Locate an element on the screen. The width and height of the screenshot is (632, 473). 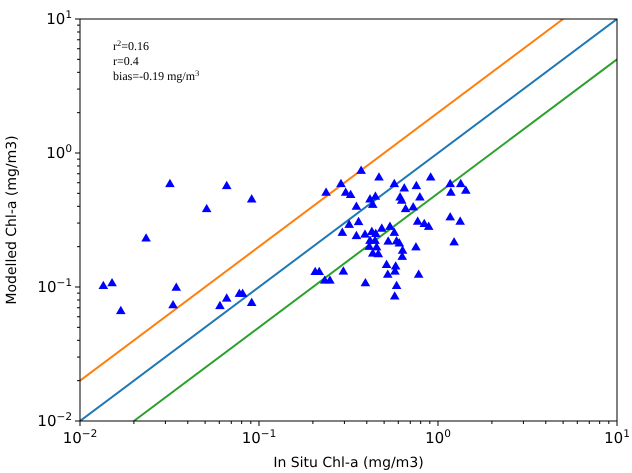
y-tick-label: 10$^{−2}$ is located at coordinates (54, 420).